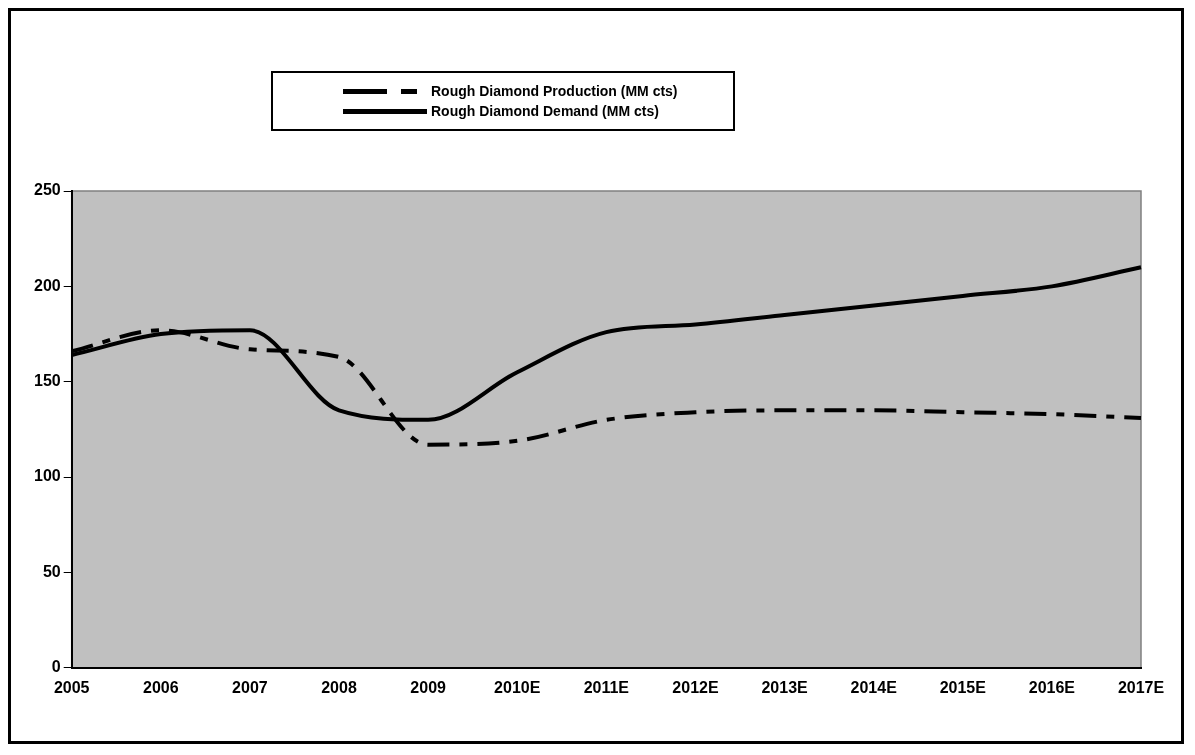 This screenshot has width=1195, height=755. I want to click on legend-label: Rough Diamond Demand (MM cts), so click(545, 111).